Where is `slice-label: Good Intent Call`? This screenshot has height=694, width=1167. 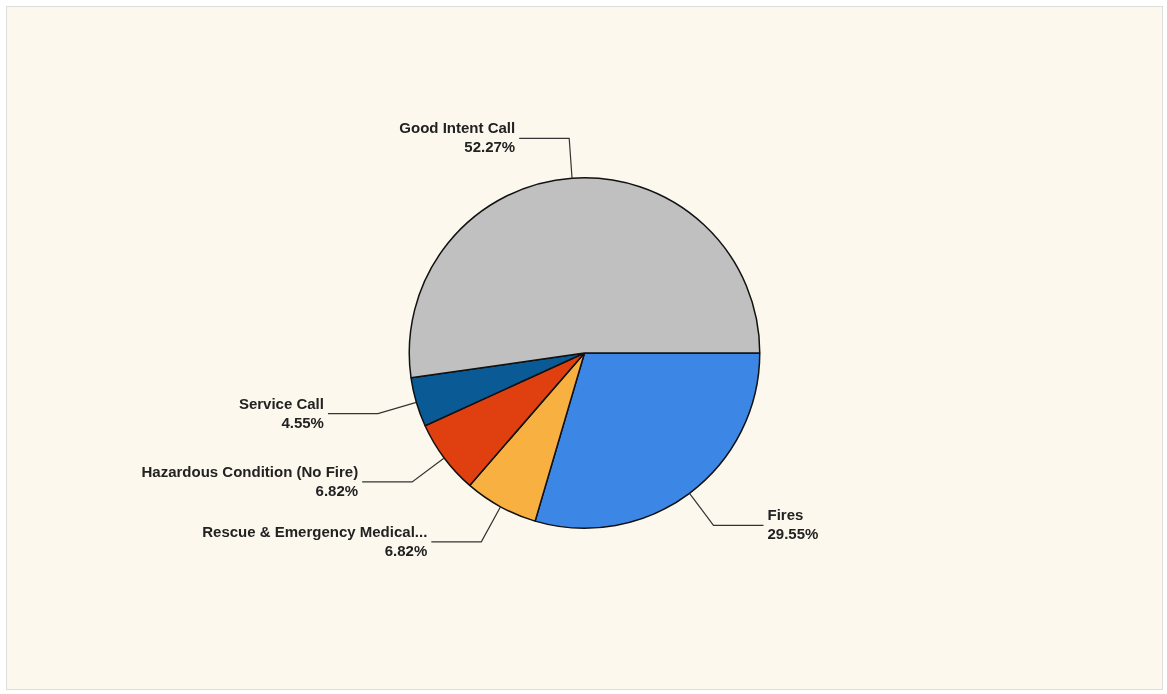 slice-label: Good Intent Call is located at coordinates (457, 128).